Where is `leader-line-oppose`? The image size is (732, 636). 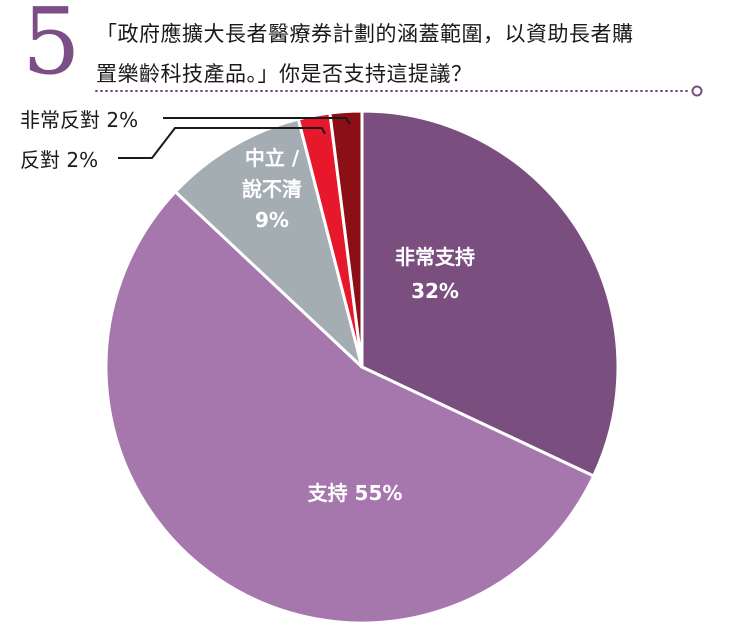 leader-line-oppose is located at coordinates (222, 143).